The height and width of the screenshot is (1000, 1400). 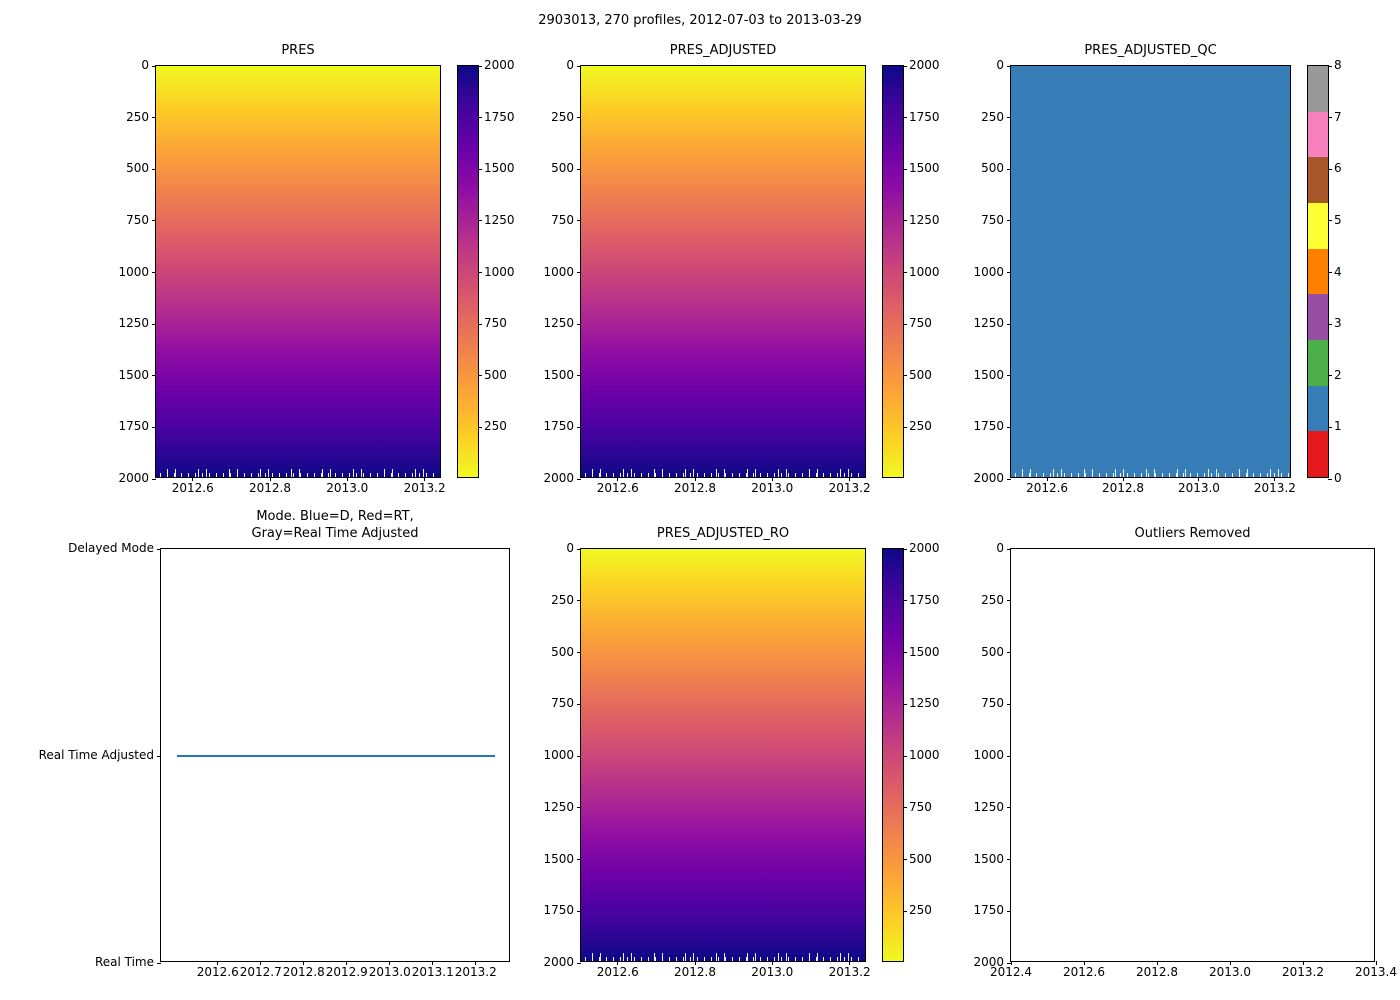 What do you see at coordinates (911, 751) in the screenshot?
I see `colorbar-pres-adjusted-ro: 250 500 750 1000 1250 1500 1750 2000` at bounding box center [911, 751].